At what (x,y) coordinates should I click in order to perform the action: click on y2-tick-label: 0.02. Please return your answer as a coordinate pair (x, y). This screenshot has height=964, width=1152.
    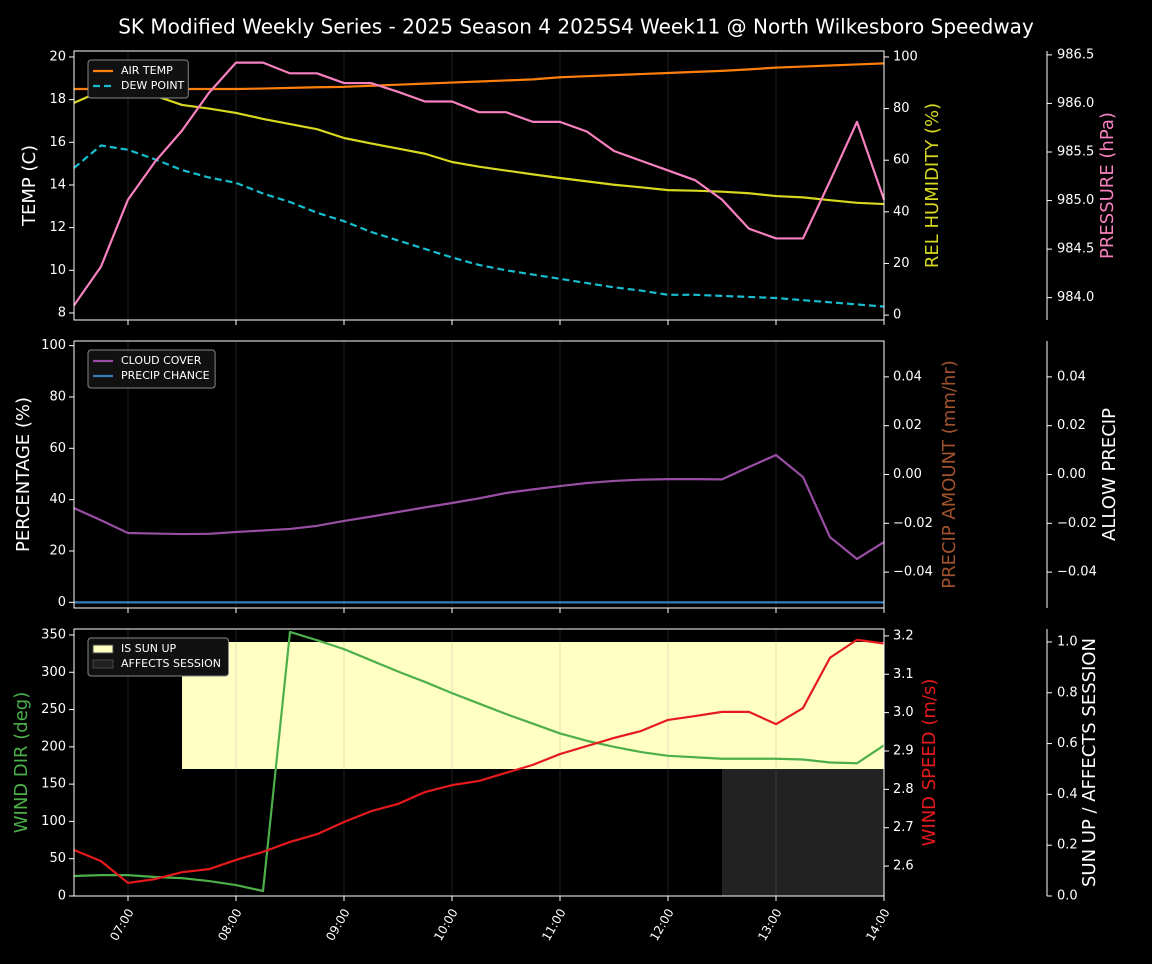
    Looking at the image, I should click on (907, 425).